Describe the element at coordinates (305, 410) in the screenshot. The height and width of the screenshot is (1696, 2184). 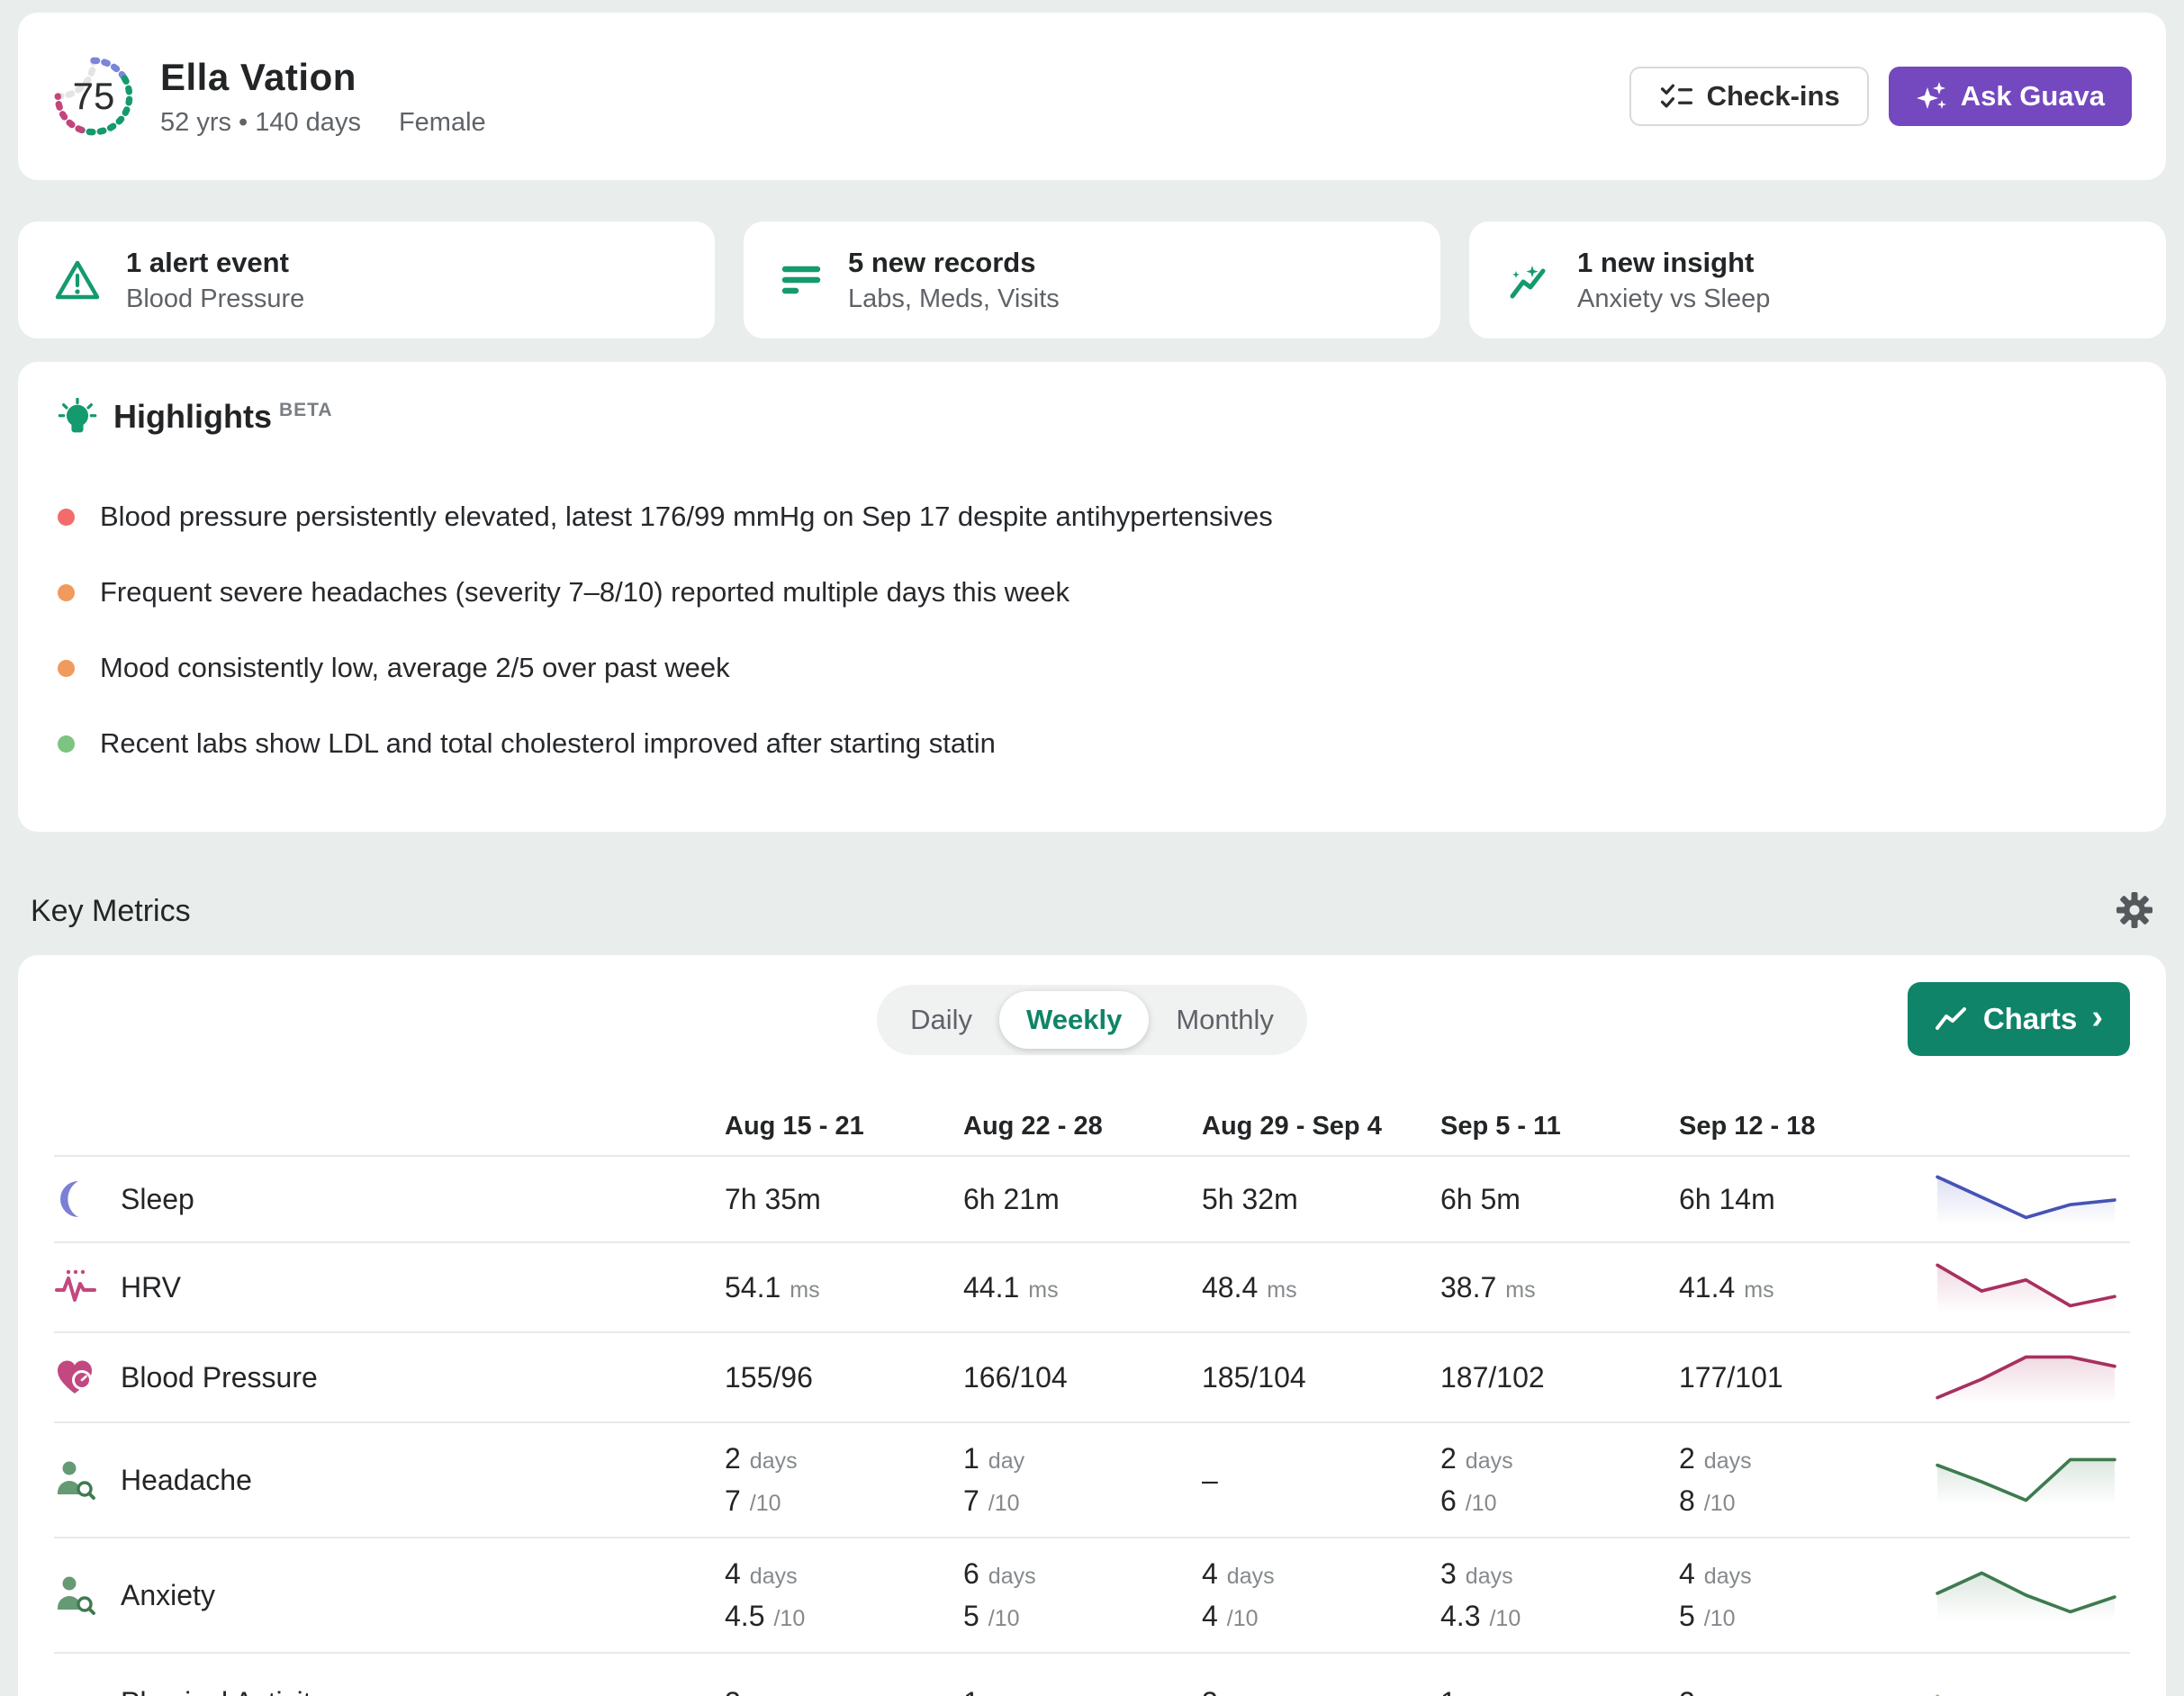
I see `beta-badge: BETA` at that location.